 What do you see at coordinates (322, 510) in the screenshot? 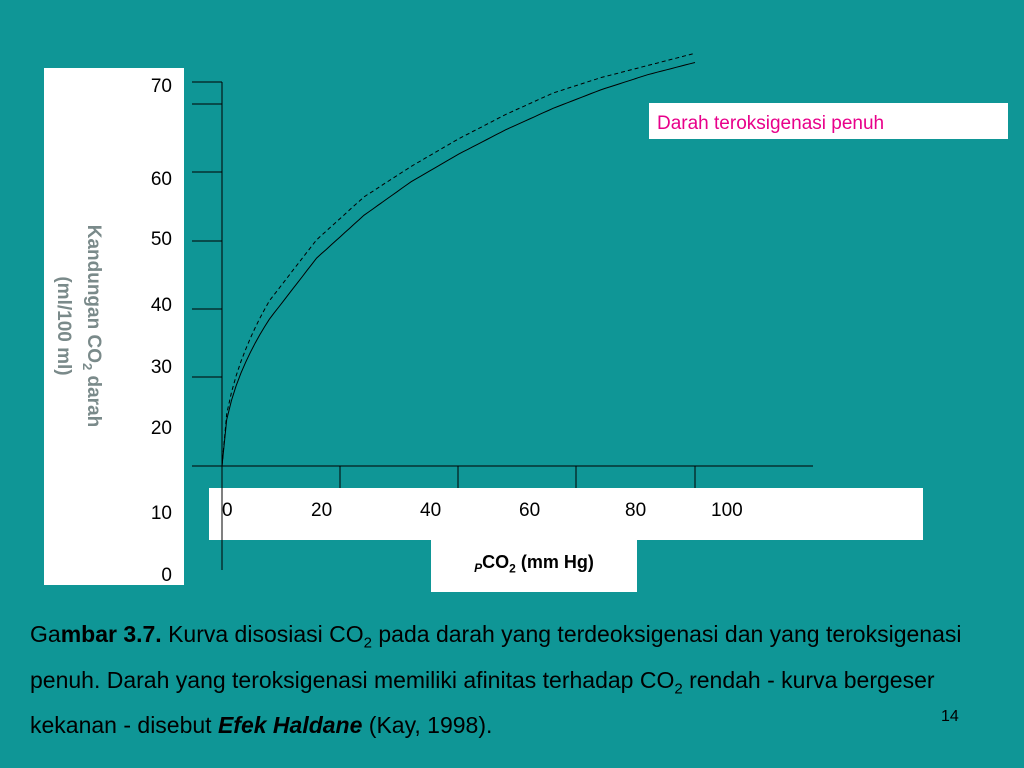
I see `x-tick-label: 20` at bounding box center [322, 510].